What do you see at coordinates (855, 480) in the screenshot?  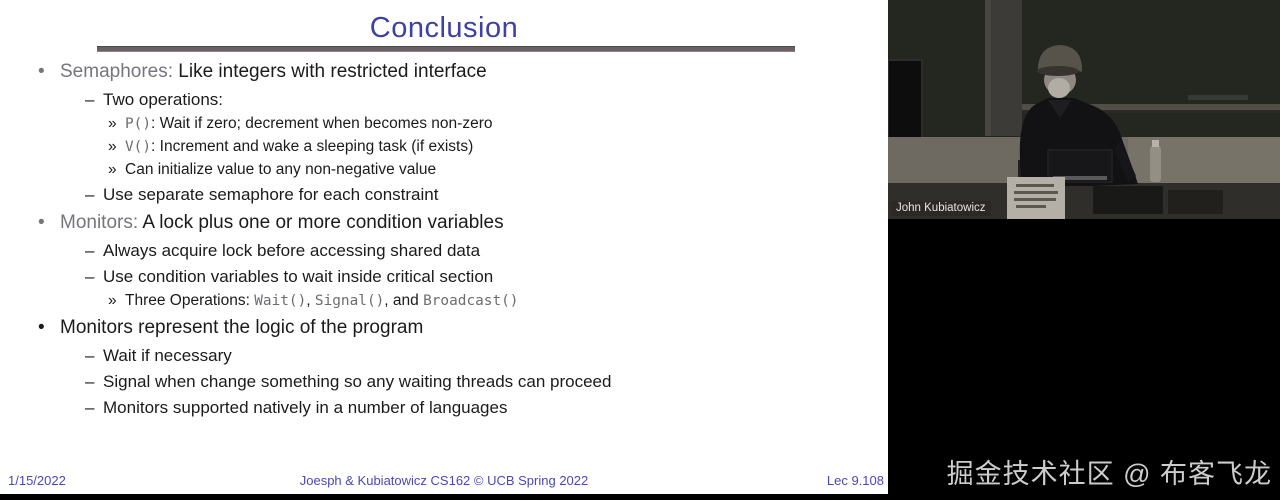 I see `footer-lecture-number: Lec 9.108` at bounding box center [855, 480].